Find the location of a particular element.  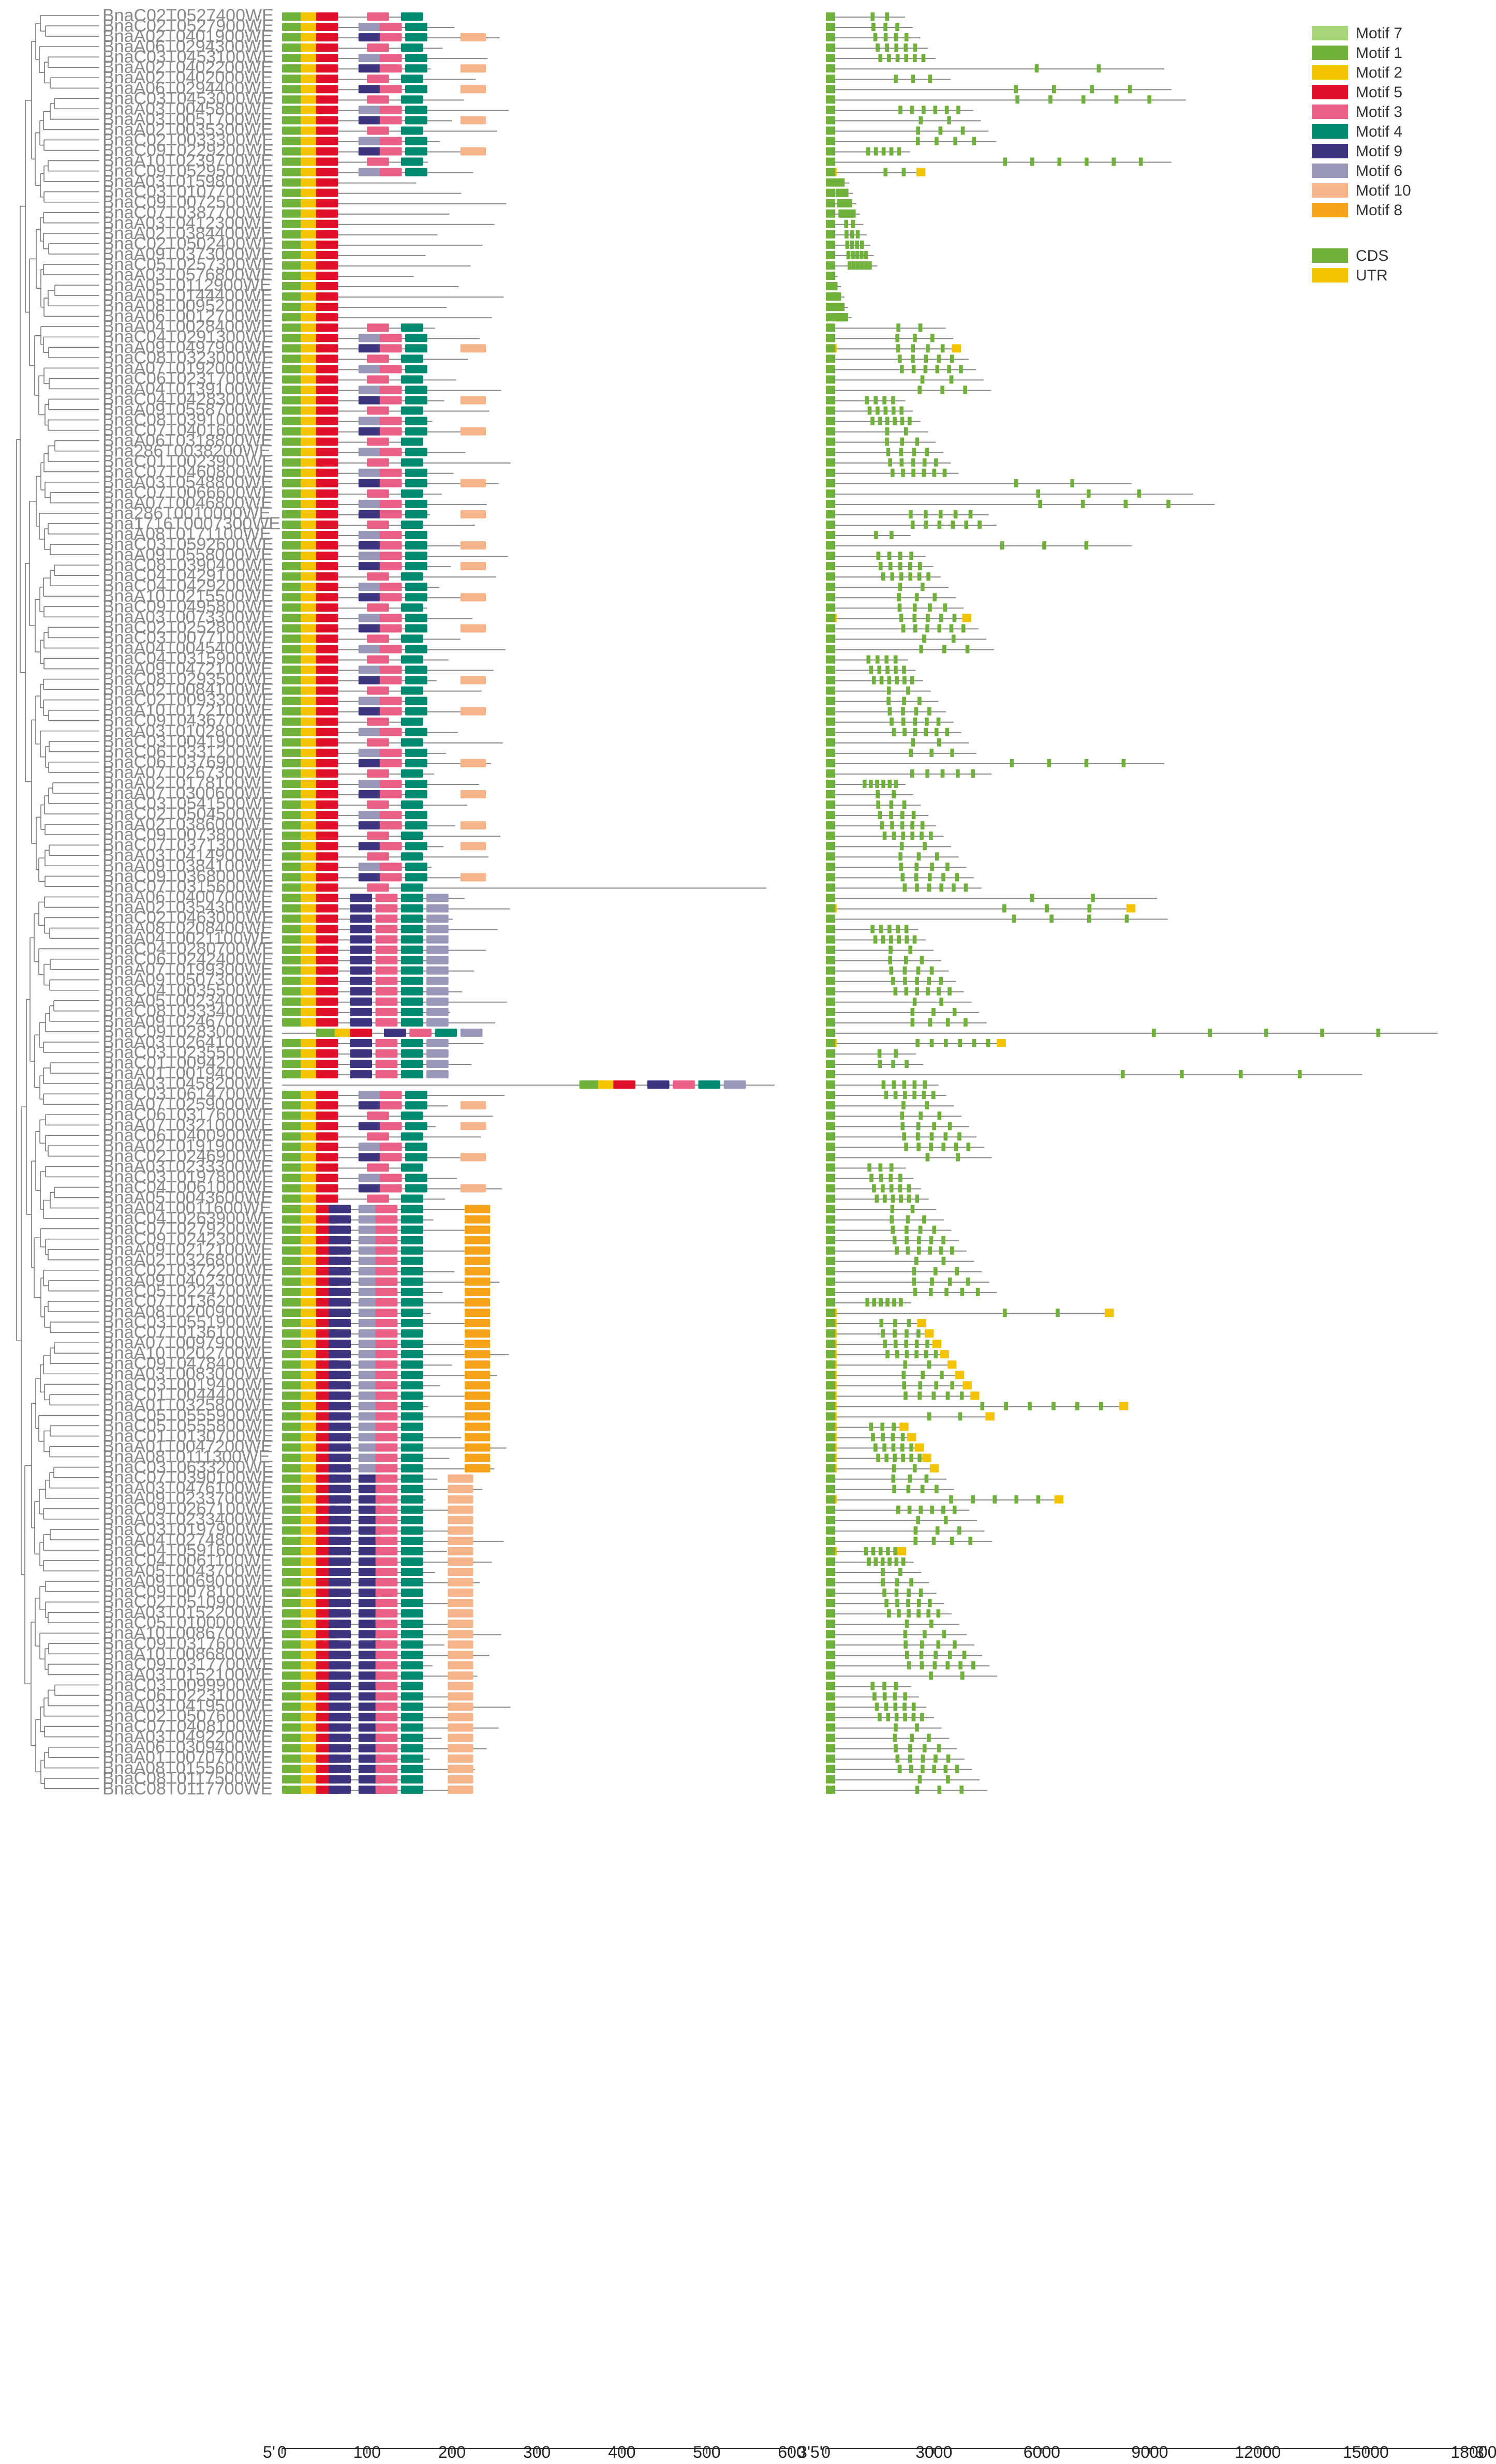

gene-name-label: BnaA02T0402000WE is located at coordinates (187, 77).